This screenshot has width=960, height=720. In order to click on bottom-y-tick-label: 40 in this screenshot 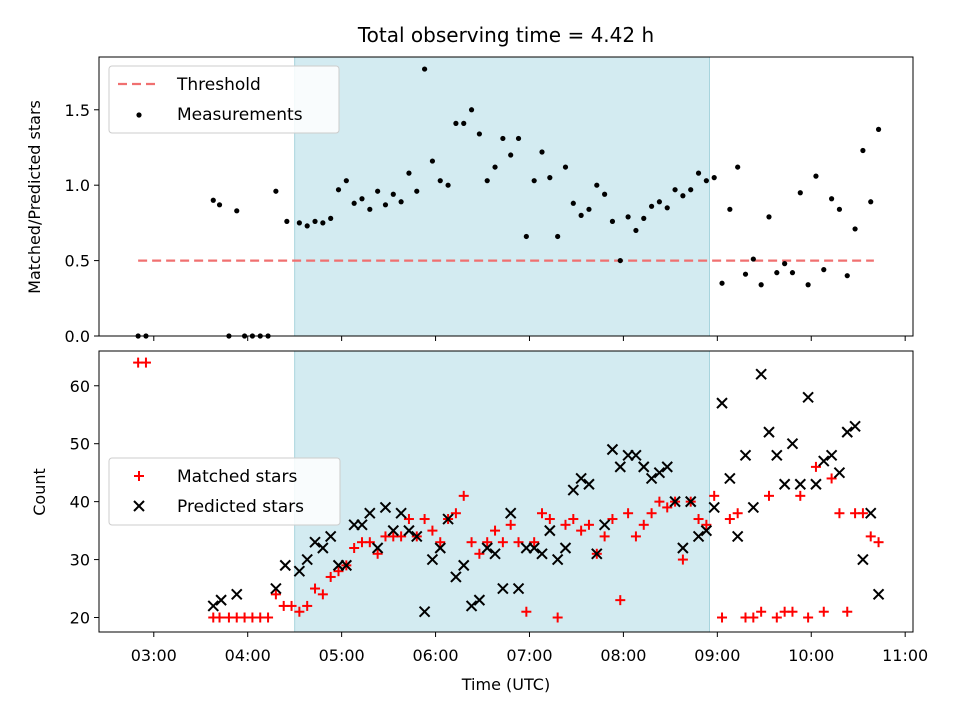, I will do `click(80, 502)`.